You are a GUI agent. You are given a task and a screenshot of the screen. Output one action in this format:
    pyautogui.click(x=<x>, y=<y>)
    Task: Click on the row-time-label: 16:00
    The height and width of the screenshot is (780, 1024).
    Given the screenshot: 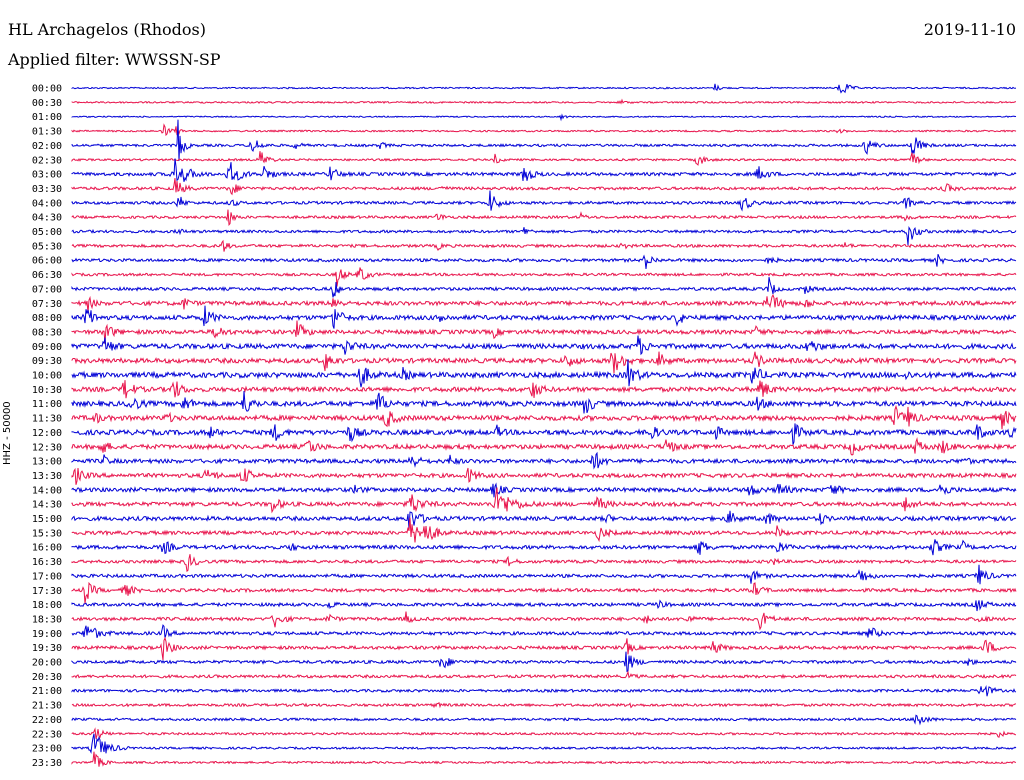 What is the action you would take?
    pyautogui.click(x=47, y=548)
    